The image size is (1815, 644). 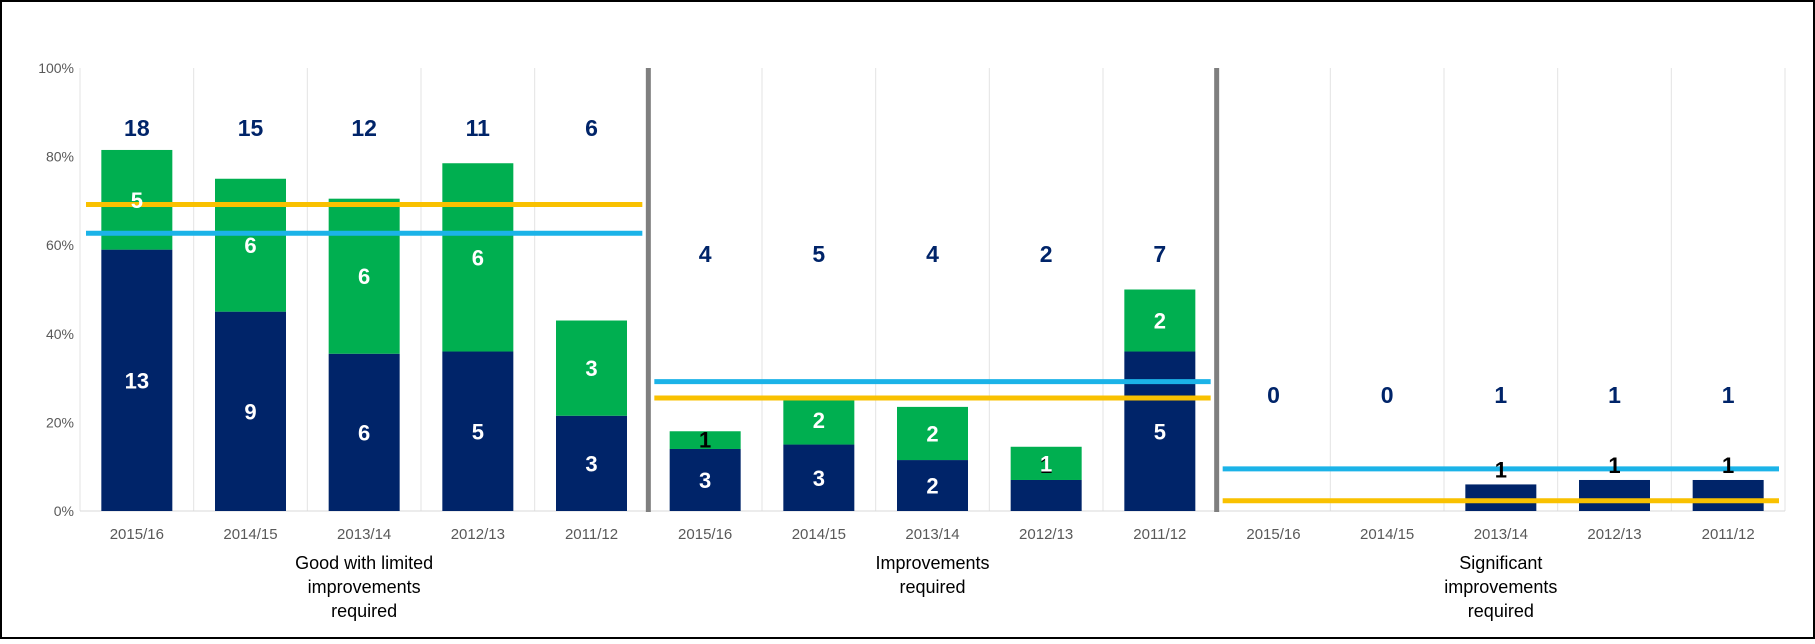 I want to click on y-tick-label: 100%, so click(x=56, y=68).